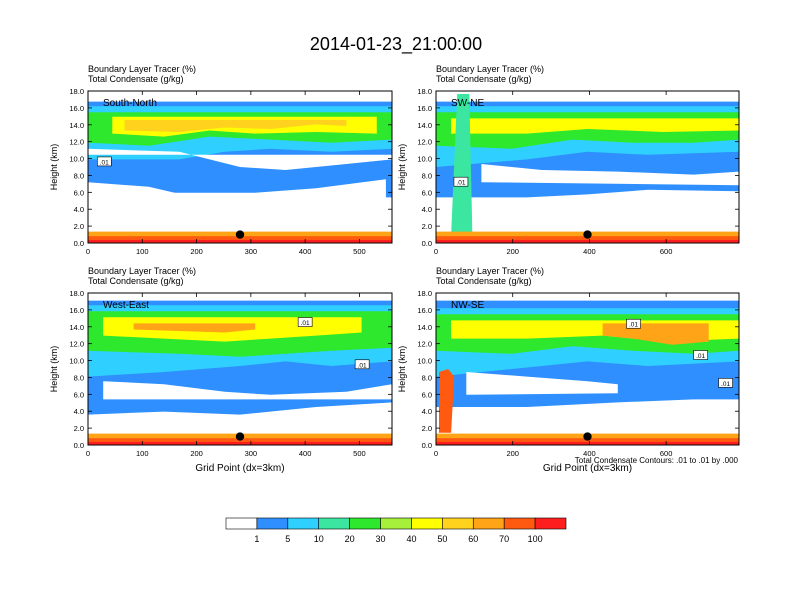  Describe the element at coordinates (88, 251) in the screenshot. I see `x-tick-label: 0` at that location.